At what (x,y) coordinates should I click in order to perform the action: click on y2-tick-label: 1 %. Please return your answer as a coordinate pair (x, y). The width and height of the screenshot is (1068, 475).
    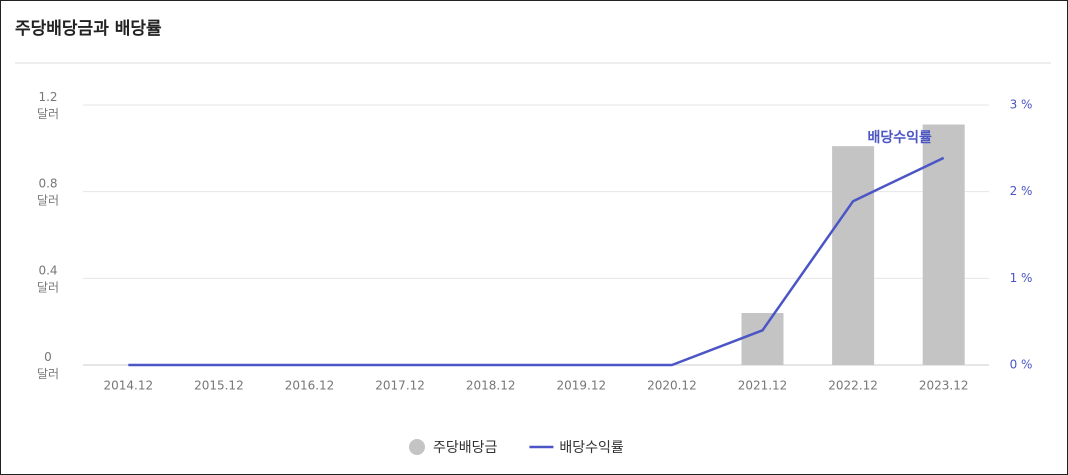
    Looking at the image, I should click on (1021, 278).